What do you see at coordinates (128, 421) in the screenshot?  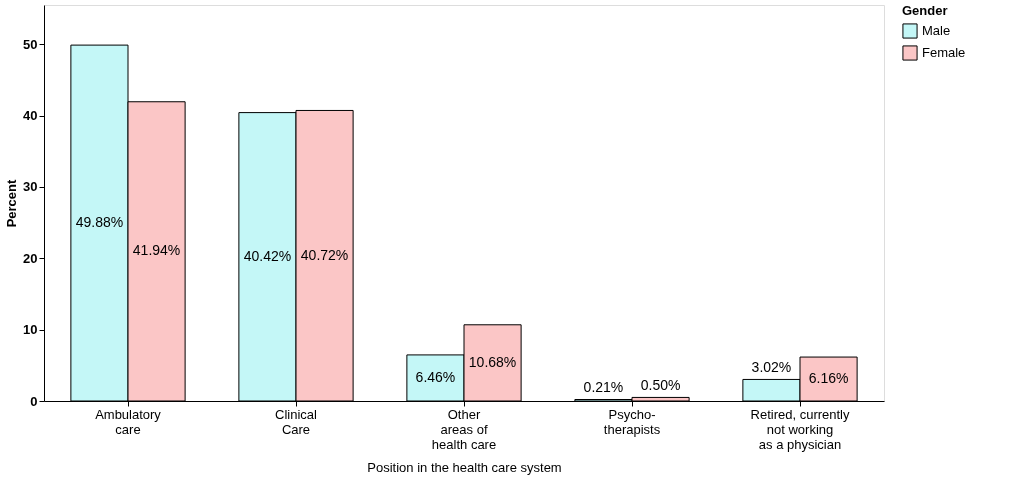 I see `x-tick-label: Ambulatory care` at bounding box center [128, 421].